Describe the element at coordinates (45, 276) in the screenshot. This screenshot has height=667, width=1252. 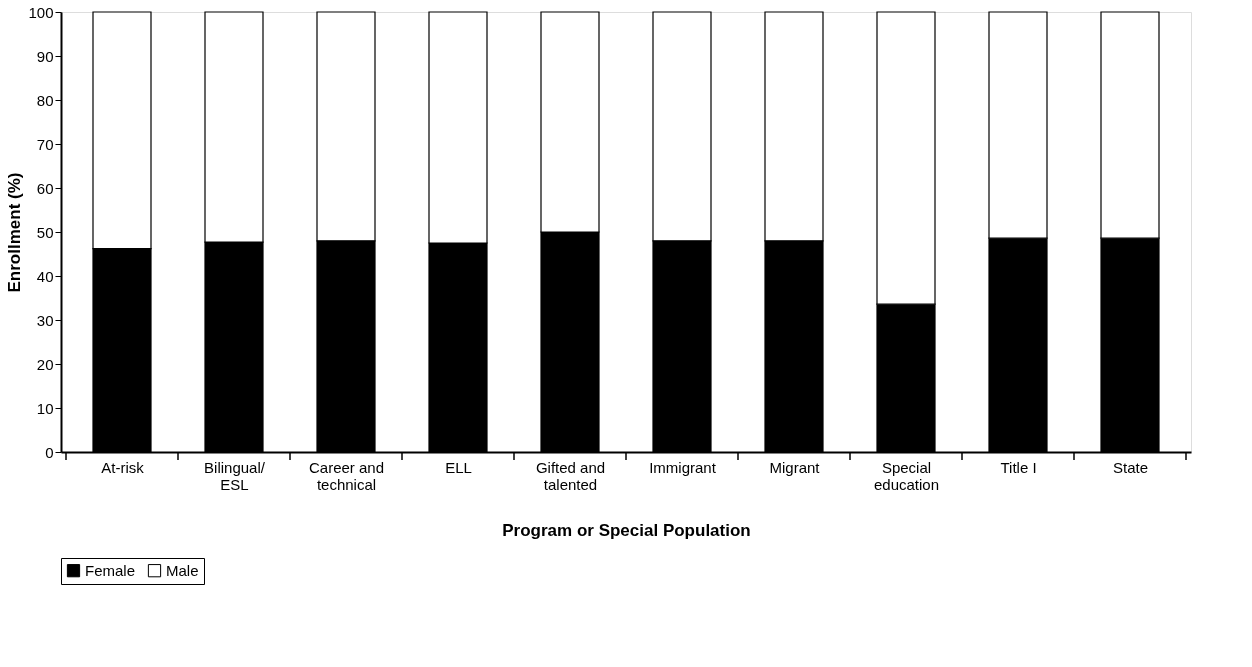
I see `y-tick-label: 40` at that location.